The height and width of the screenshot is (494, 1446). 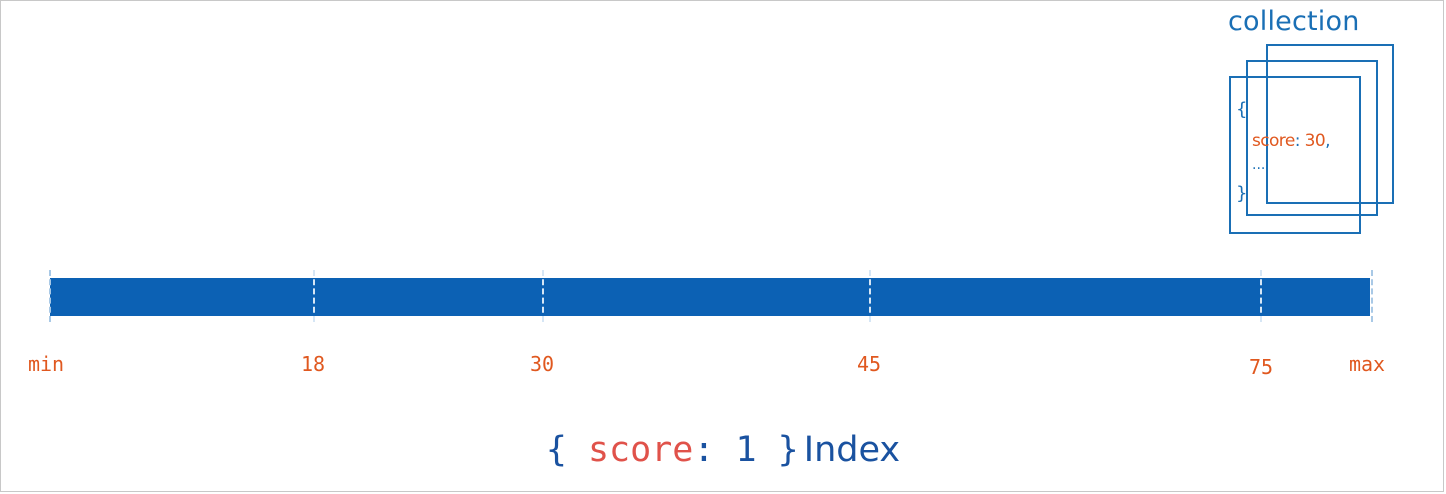 I want to click on document-field-key: score, so click(x=1273, y=141).